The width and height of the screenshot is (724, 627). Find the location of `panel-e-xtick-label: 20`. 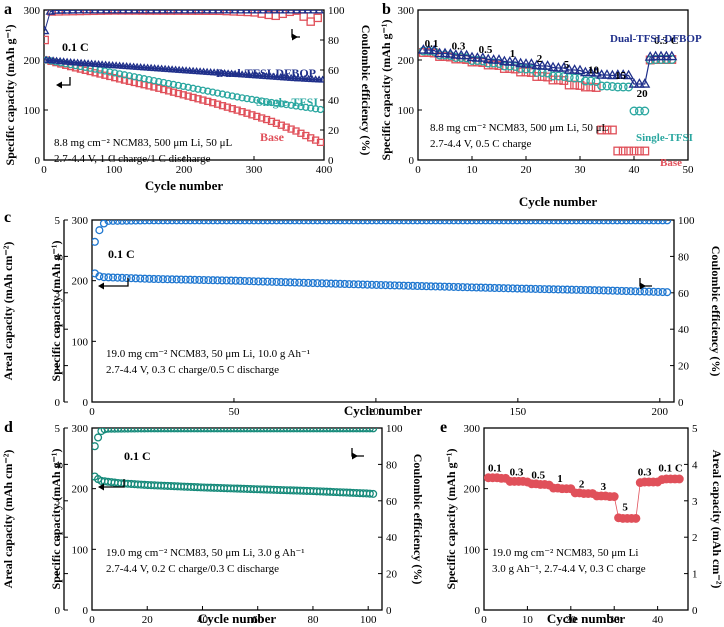

panel-e-xtick-label: 20 is located at coordinates (571, 620).